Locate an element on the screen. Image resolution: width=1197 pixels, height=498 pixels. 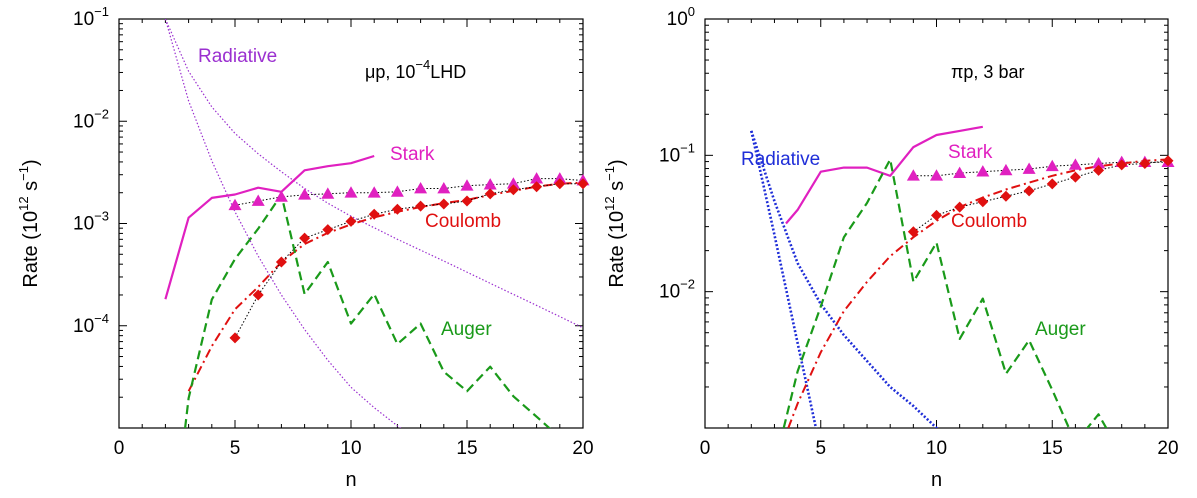
right-x-tick-label: 0 is located at coordinates (705, 448).